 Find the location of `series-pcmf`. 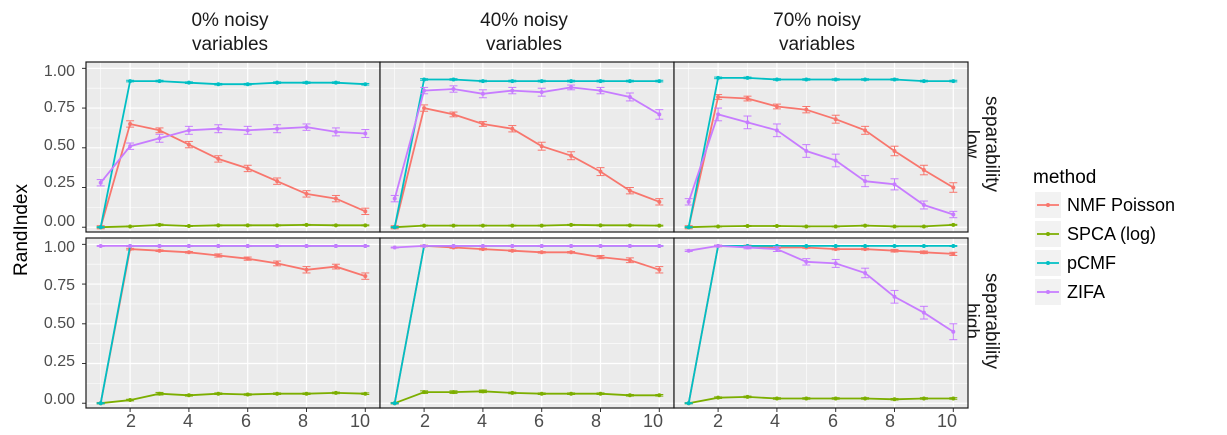

series-pcmf is located at coordinates (233, 154).